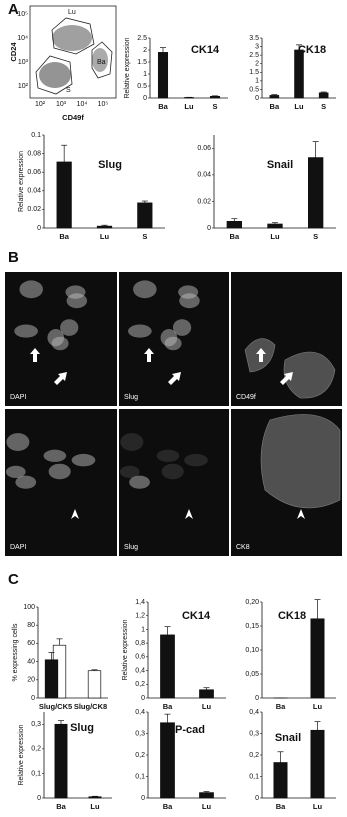 This screenshot has width=347, height=817. What do you see at coordinates (205, 50) in the screenshot?
I see `chart-title: CK14` at bounding box center [205, 50].